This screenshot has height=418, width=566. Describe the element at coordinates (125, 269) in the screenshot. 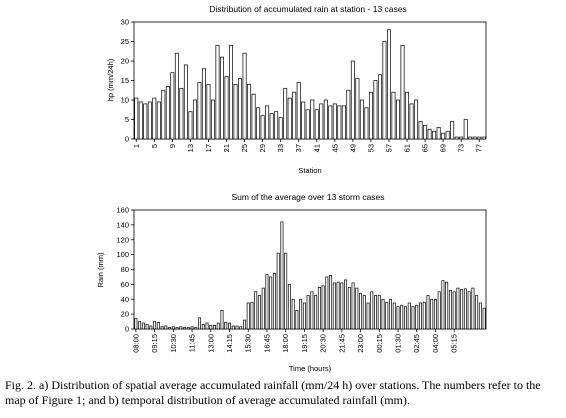

I see `y-tick-label: 80` at that location.